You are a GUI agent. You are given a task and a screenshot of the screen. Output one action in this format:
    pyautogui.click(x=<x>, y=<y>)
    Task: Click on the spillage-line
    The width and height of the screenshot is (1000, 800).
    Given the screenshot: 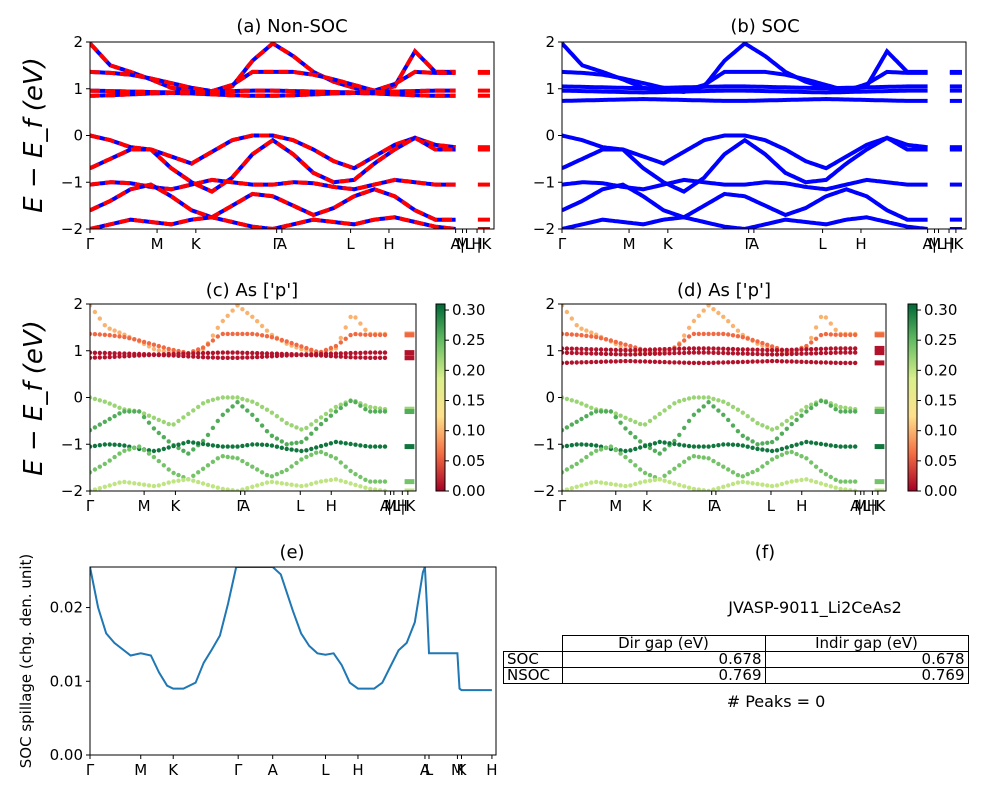 What is the action you would take?
    pyautogui.click(x=291, y=629)
    